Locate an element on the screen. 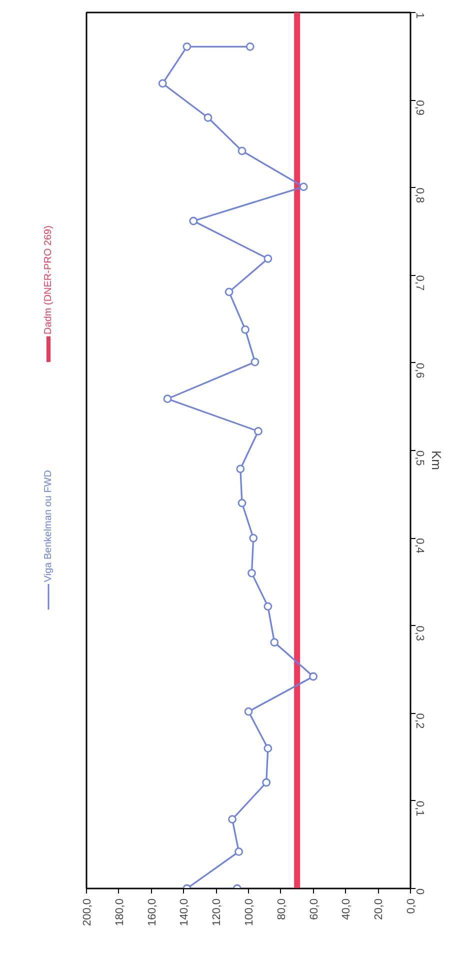  x-tick-label: 60,0 is located at coordinates (314, 909).